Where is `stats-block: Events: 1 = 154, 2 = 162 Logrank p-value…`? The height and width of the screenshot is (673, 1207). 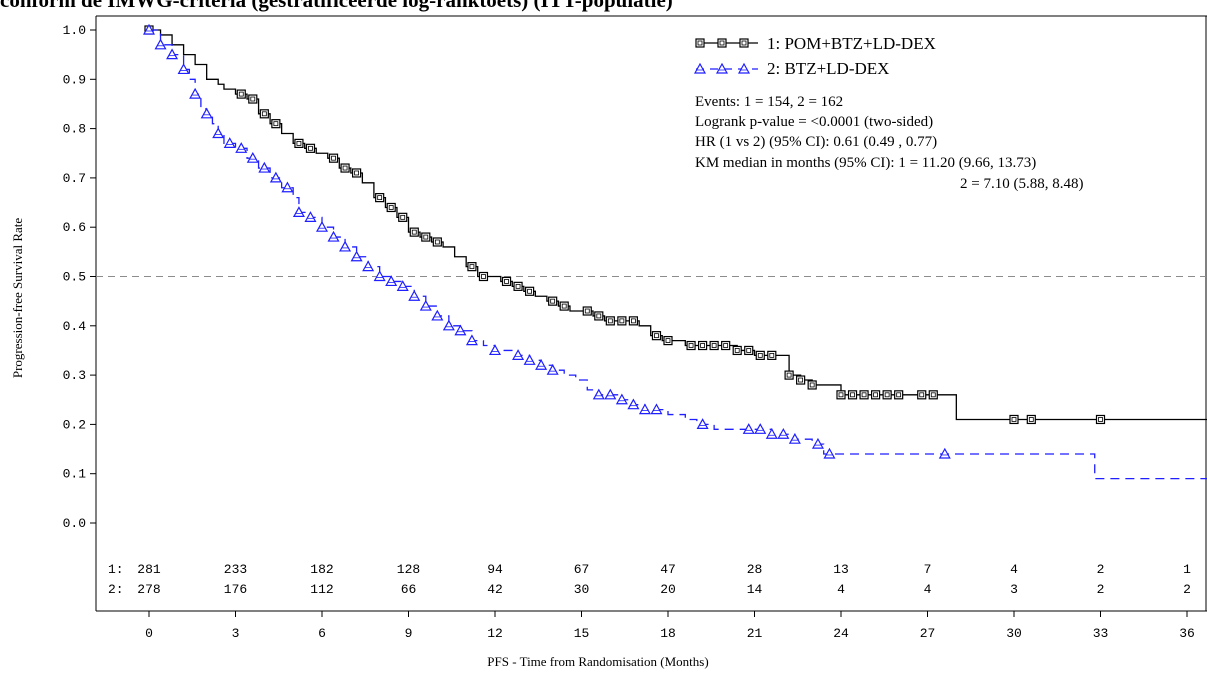 stats-block: Events: 1 = 154, 2 = 162 Logrank p-value… is located at coordinates (889, 143).